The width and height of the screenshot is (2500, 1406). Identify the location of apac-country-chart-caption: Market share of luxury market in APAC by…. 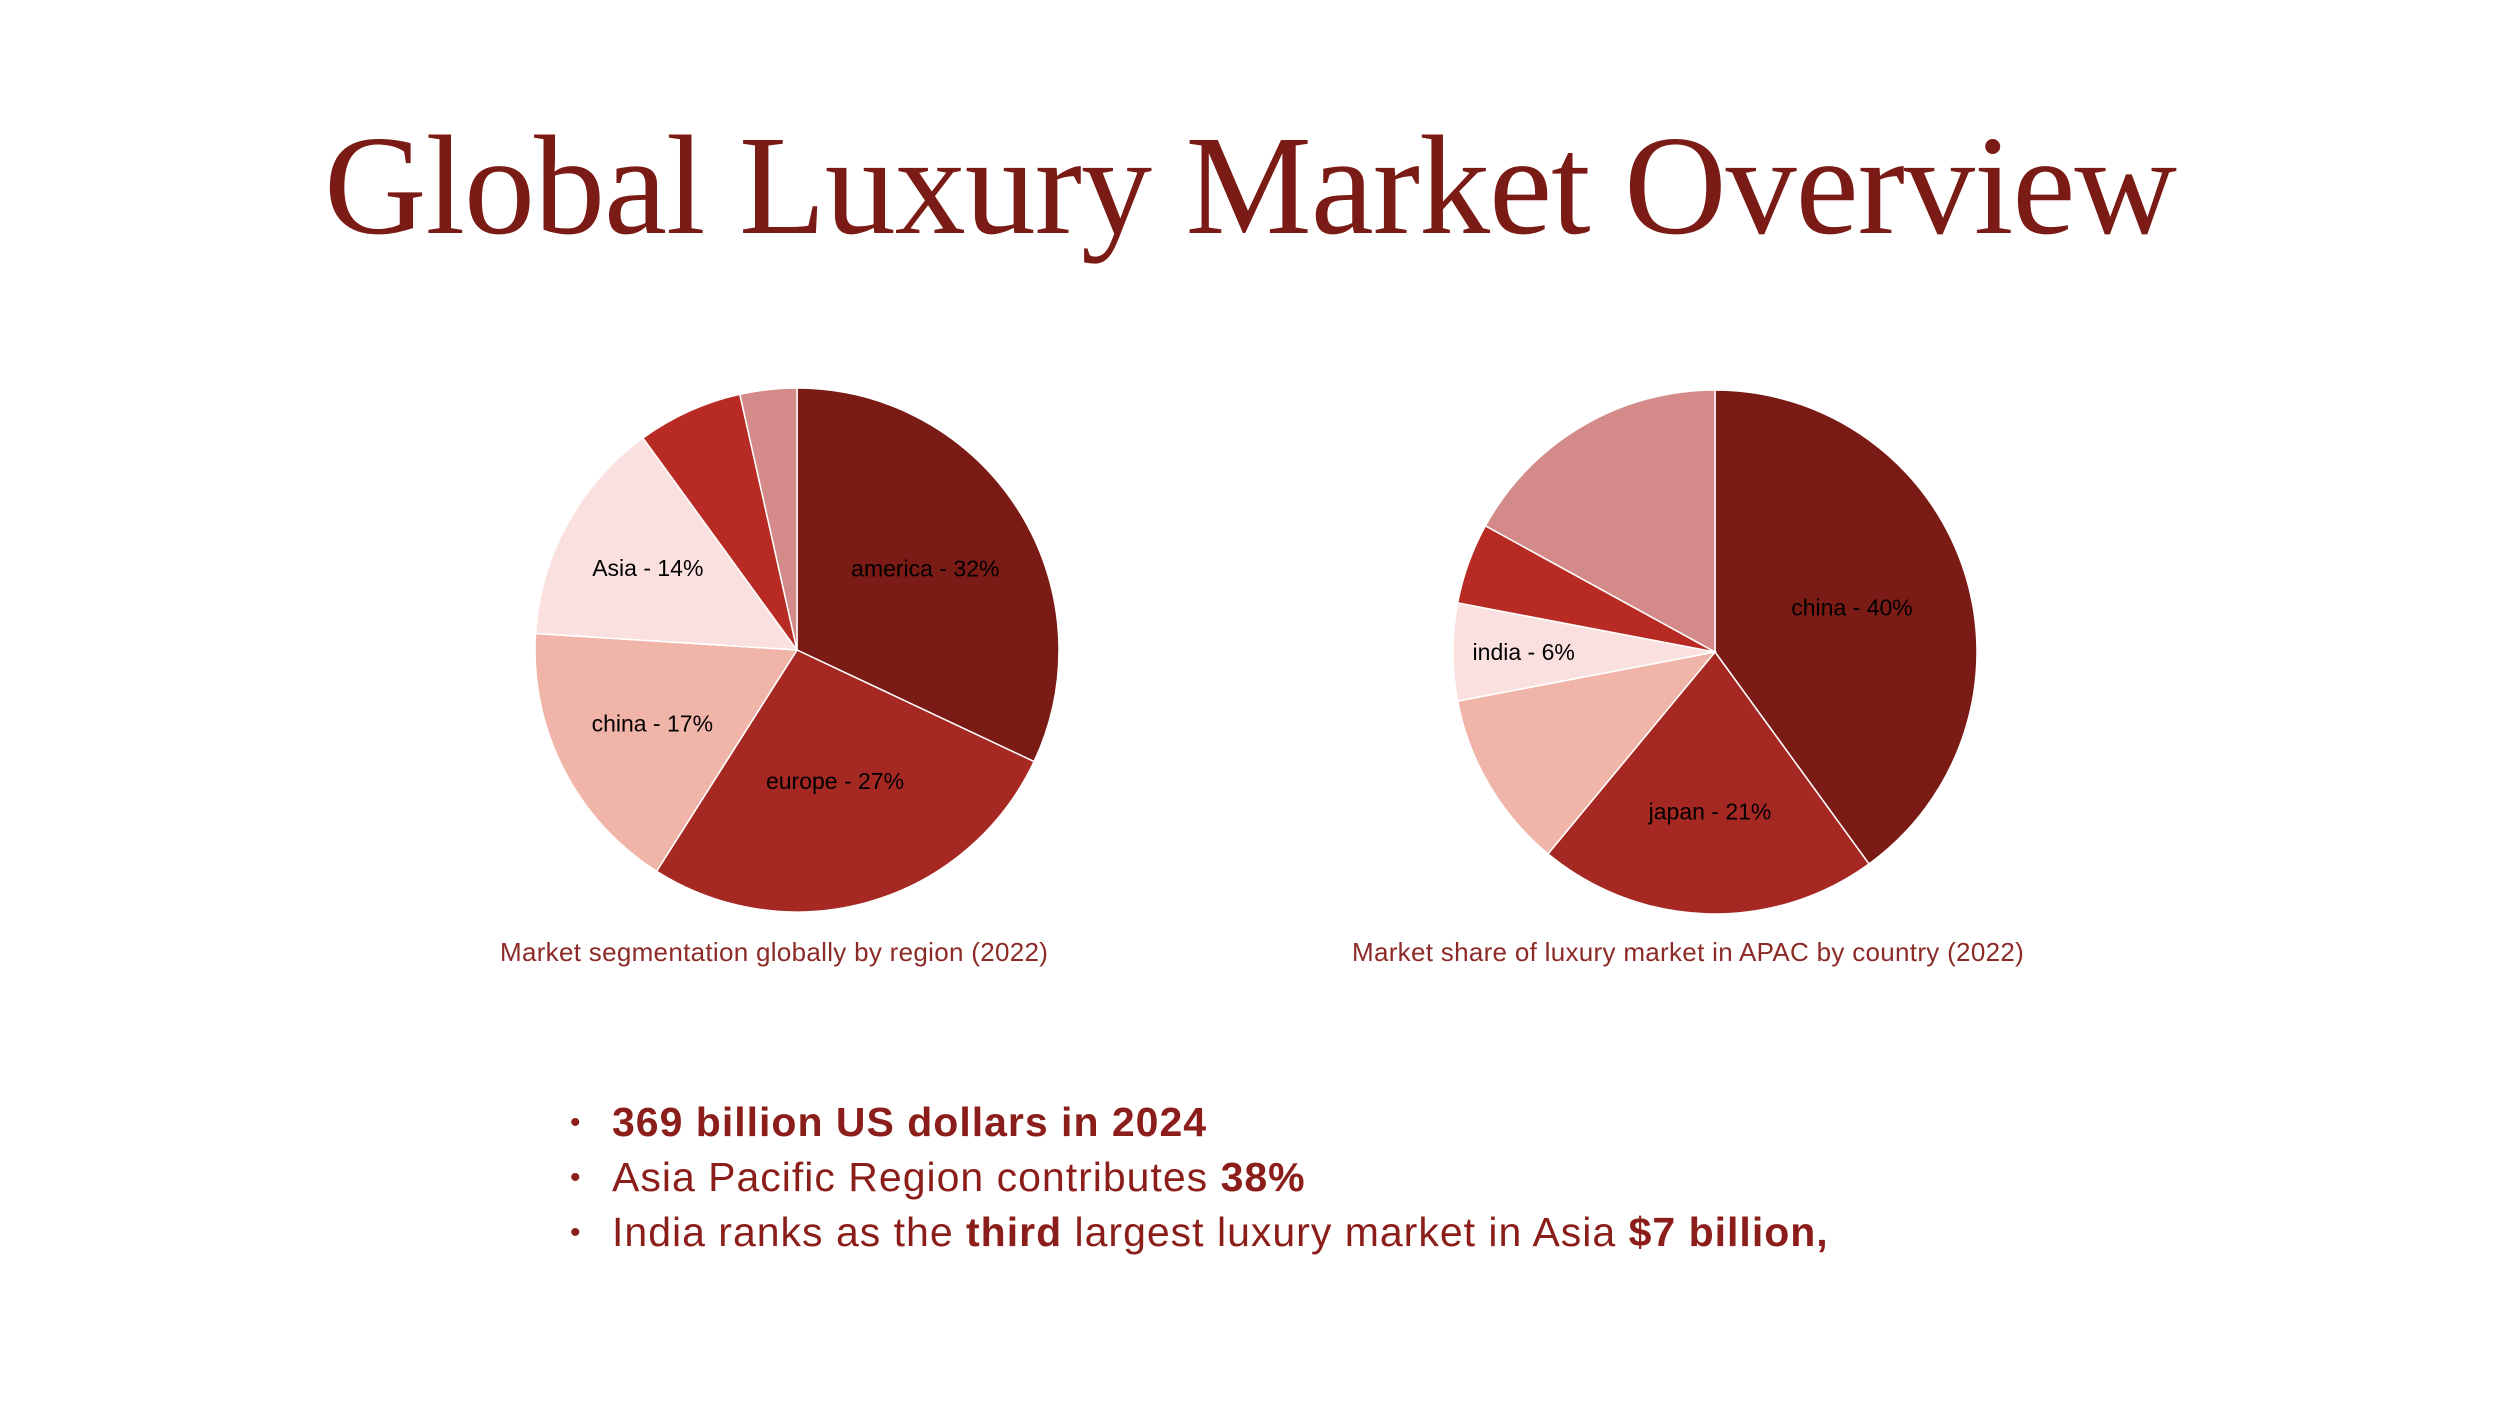
(1688, 952).